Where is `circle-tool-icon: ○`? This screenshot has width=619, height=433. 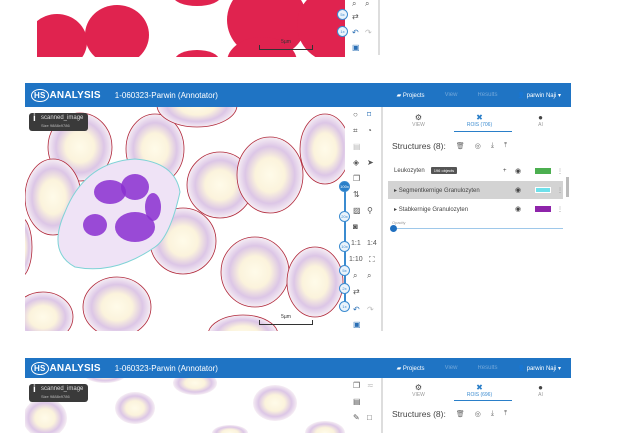
circle-tool-icon: ○ is located at coordinates (355, 114).